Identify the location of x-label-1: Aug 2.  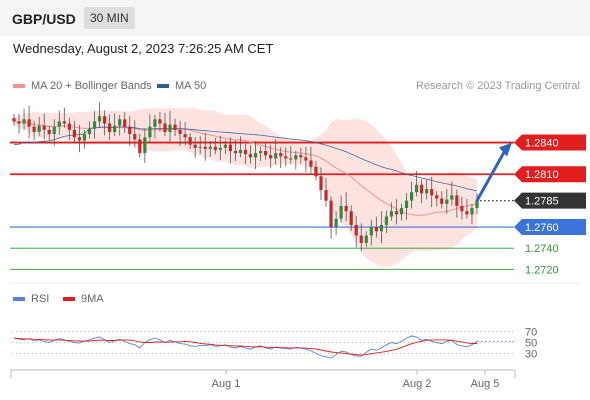
(417, 384).